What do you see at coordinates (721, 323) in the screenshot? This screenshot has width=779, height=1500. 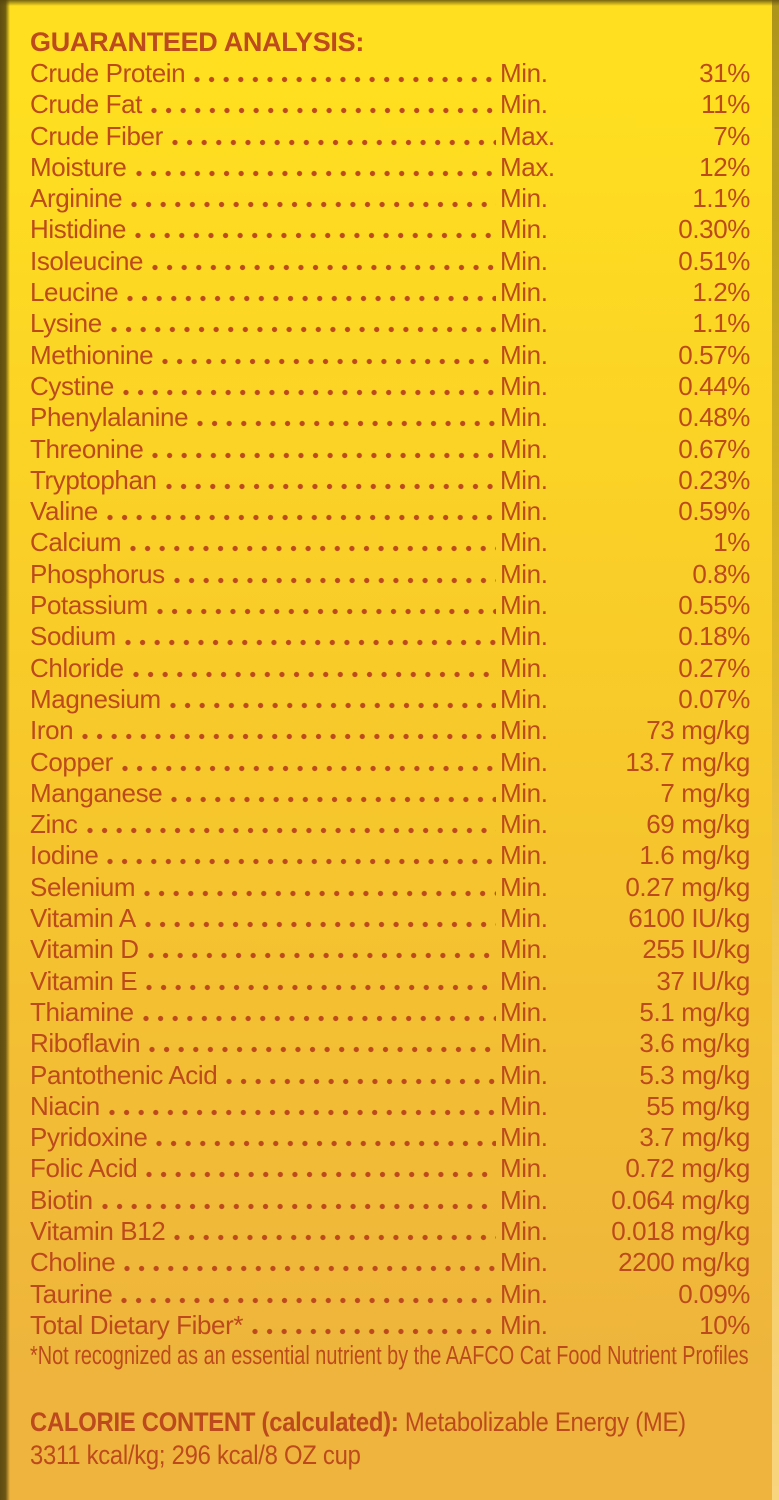 I see `nutrient-value: 1.1%` at bounding box center [721, 323].